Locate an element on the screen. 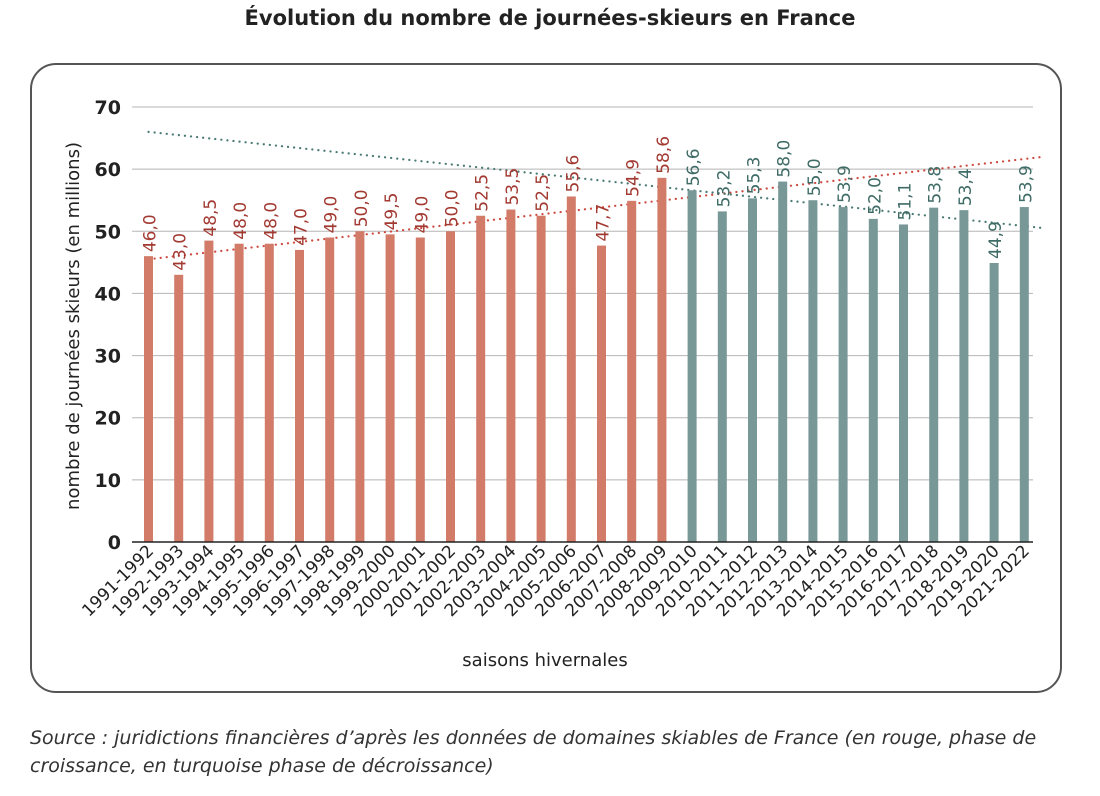 Image resolution: width=1100 pixels, height=796 pixels. y-axis-label: nombre de journées skieurs (en millions) is located at coordinates (73, 326).